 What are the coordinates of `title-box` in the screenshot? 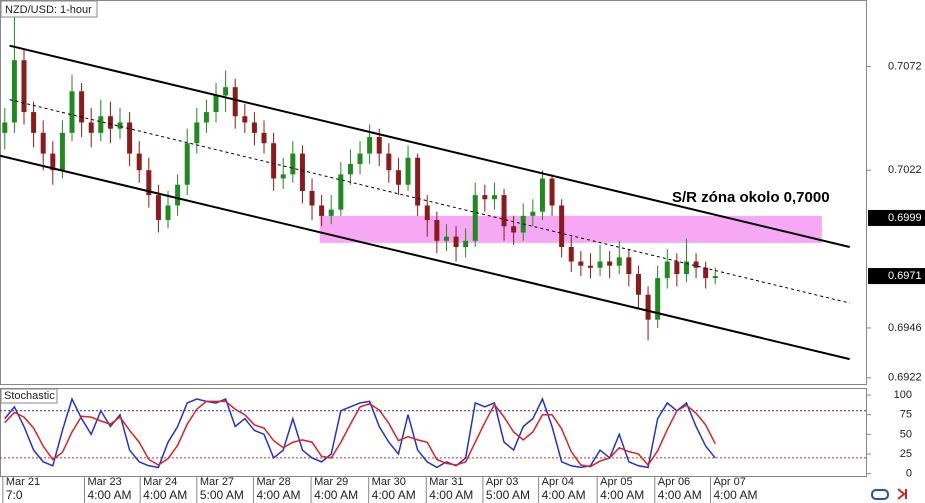 It's located at (49, 9).